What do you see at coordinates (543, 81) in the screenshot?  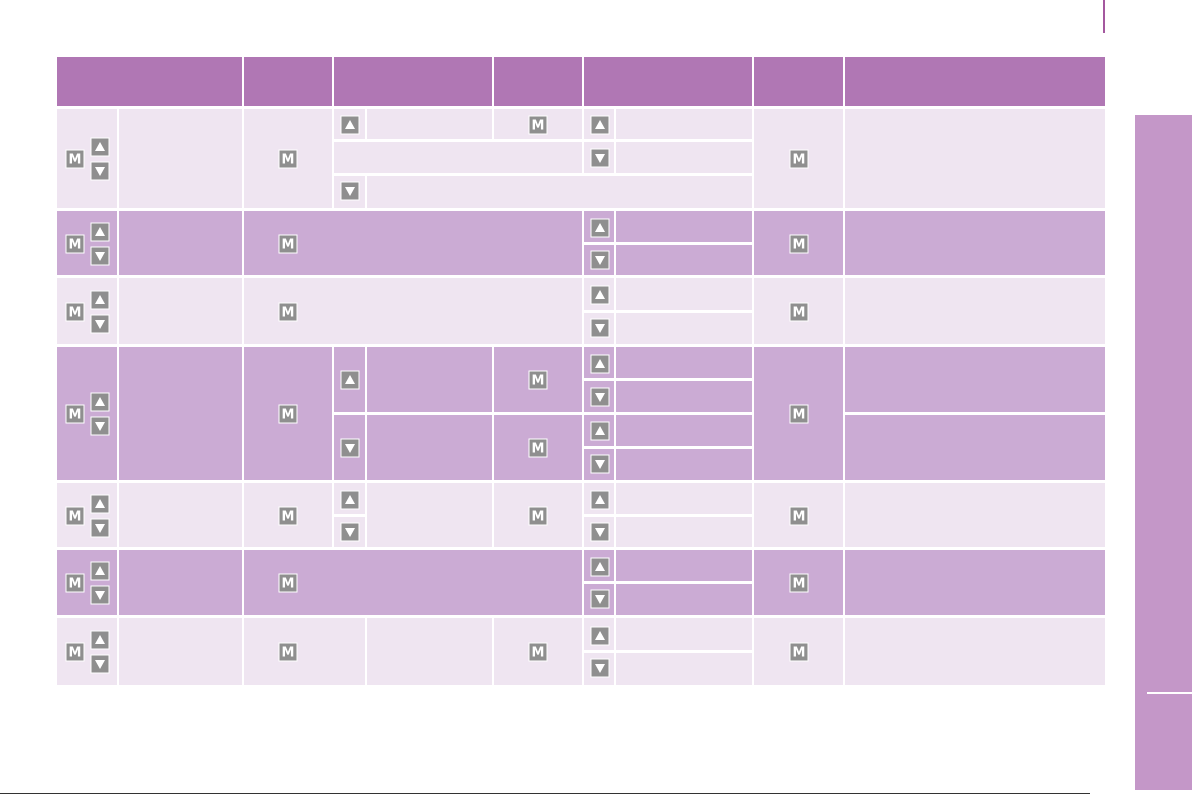 I see `header-dividers` at bounding box center [543, 81].